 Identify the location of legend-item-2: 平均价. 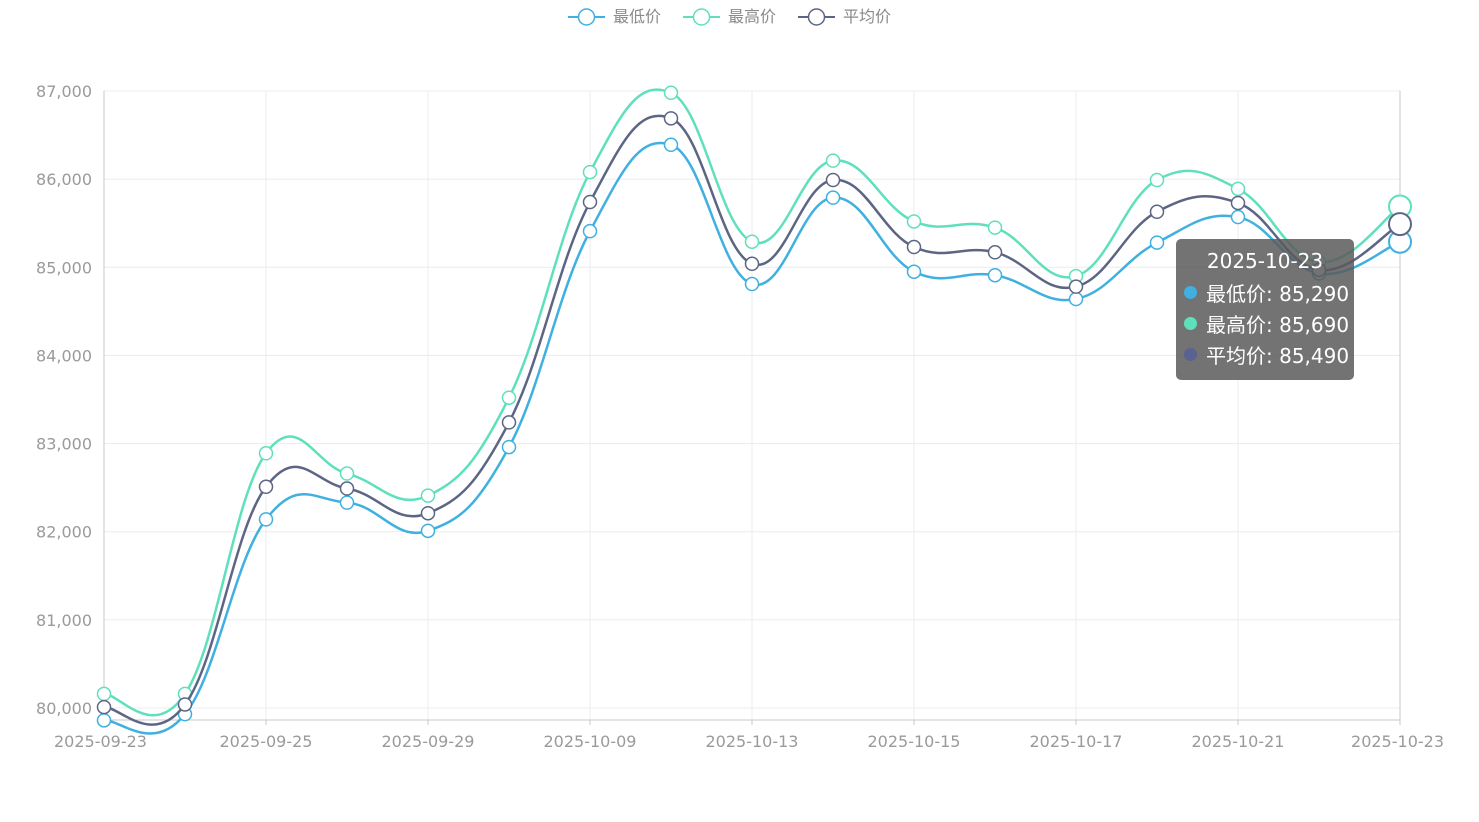
(844, 16).